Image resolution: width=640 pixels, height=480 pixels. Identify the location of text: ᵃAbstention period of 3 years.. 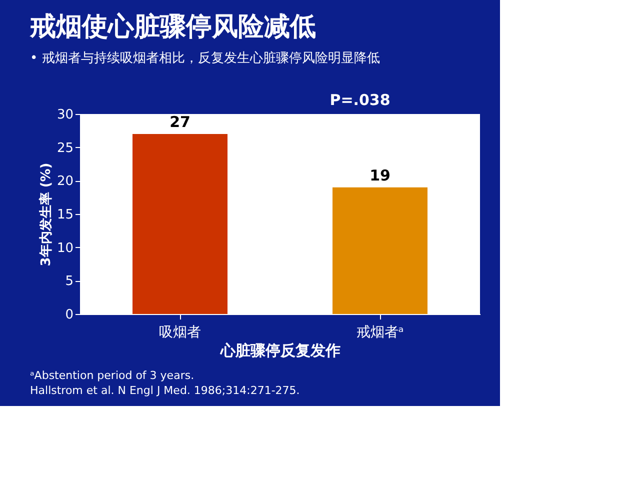
(112, 375).